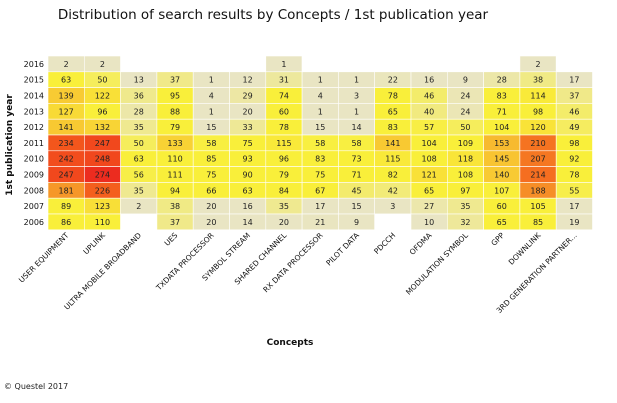 The image size is (617, 403). I want to click on cell-value: 89, so click(66, 206).